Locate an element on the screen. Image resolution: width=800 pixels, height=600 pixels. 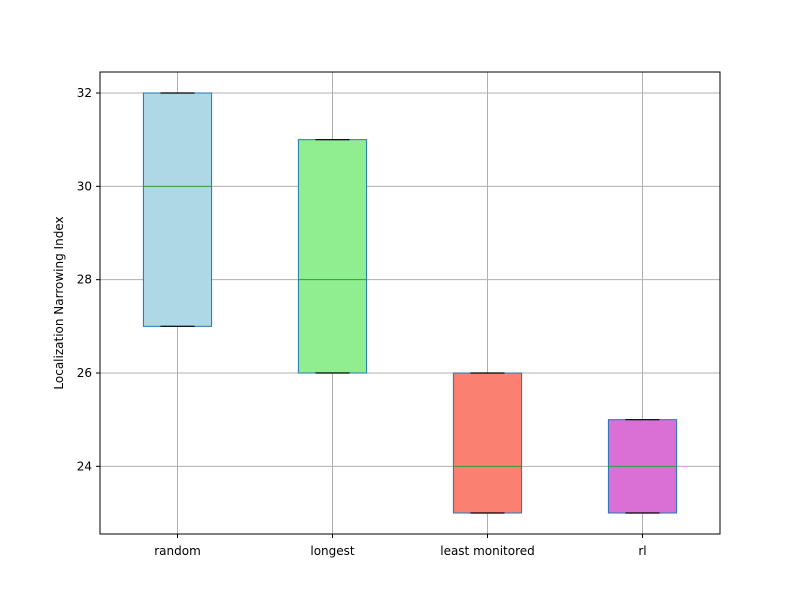
y-tick-label: 24 is located at coordinates (84, 466).